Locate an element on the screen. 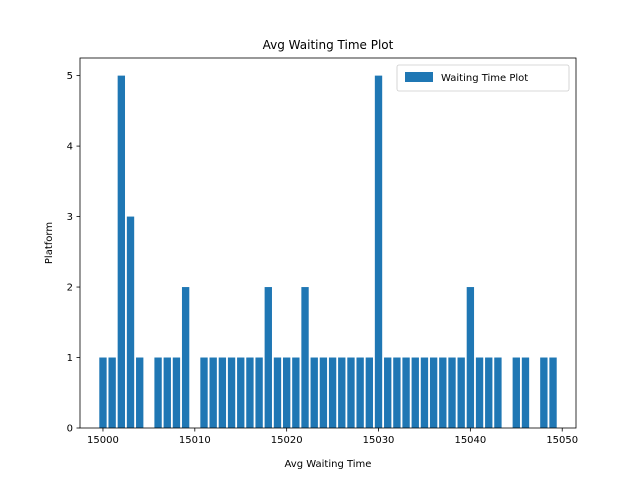 The height and width of the screenshot is (480, 640). y-axis-label: Platform is located at coordinates (49, 243).